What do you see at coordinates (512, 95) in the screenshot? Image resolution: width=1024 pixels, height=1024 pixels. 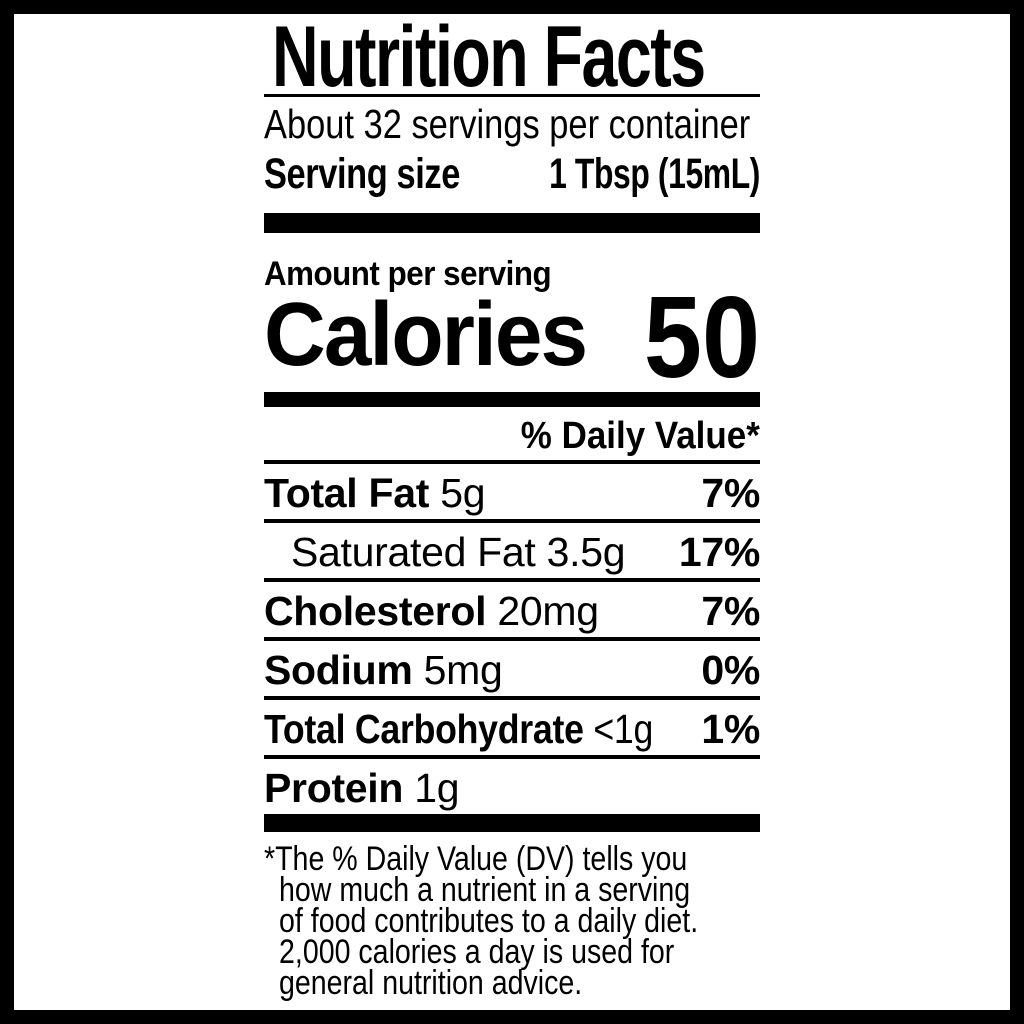 I see `title-divider` at bounding box center [512, 95].